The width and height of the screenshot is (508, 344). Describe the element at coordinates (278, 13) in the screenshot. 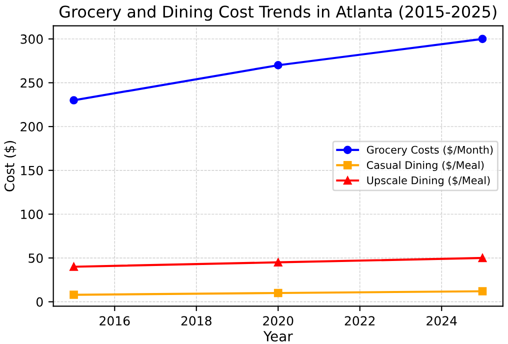

I see `chart-title: Grocery and Dining Cost Trends in Atlanta (2015-2025)` at that location.